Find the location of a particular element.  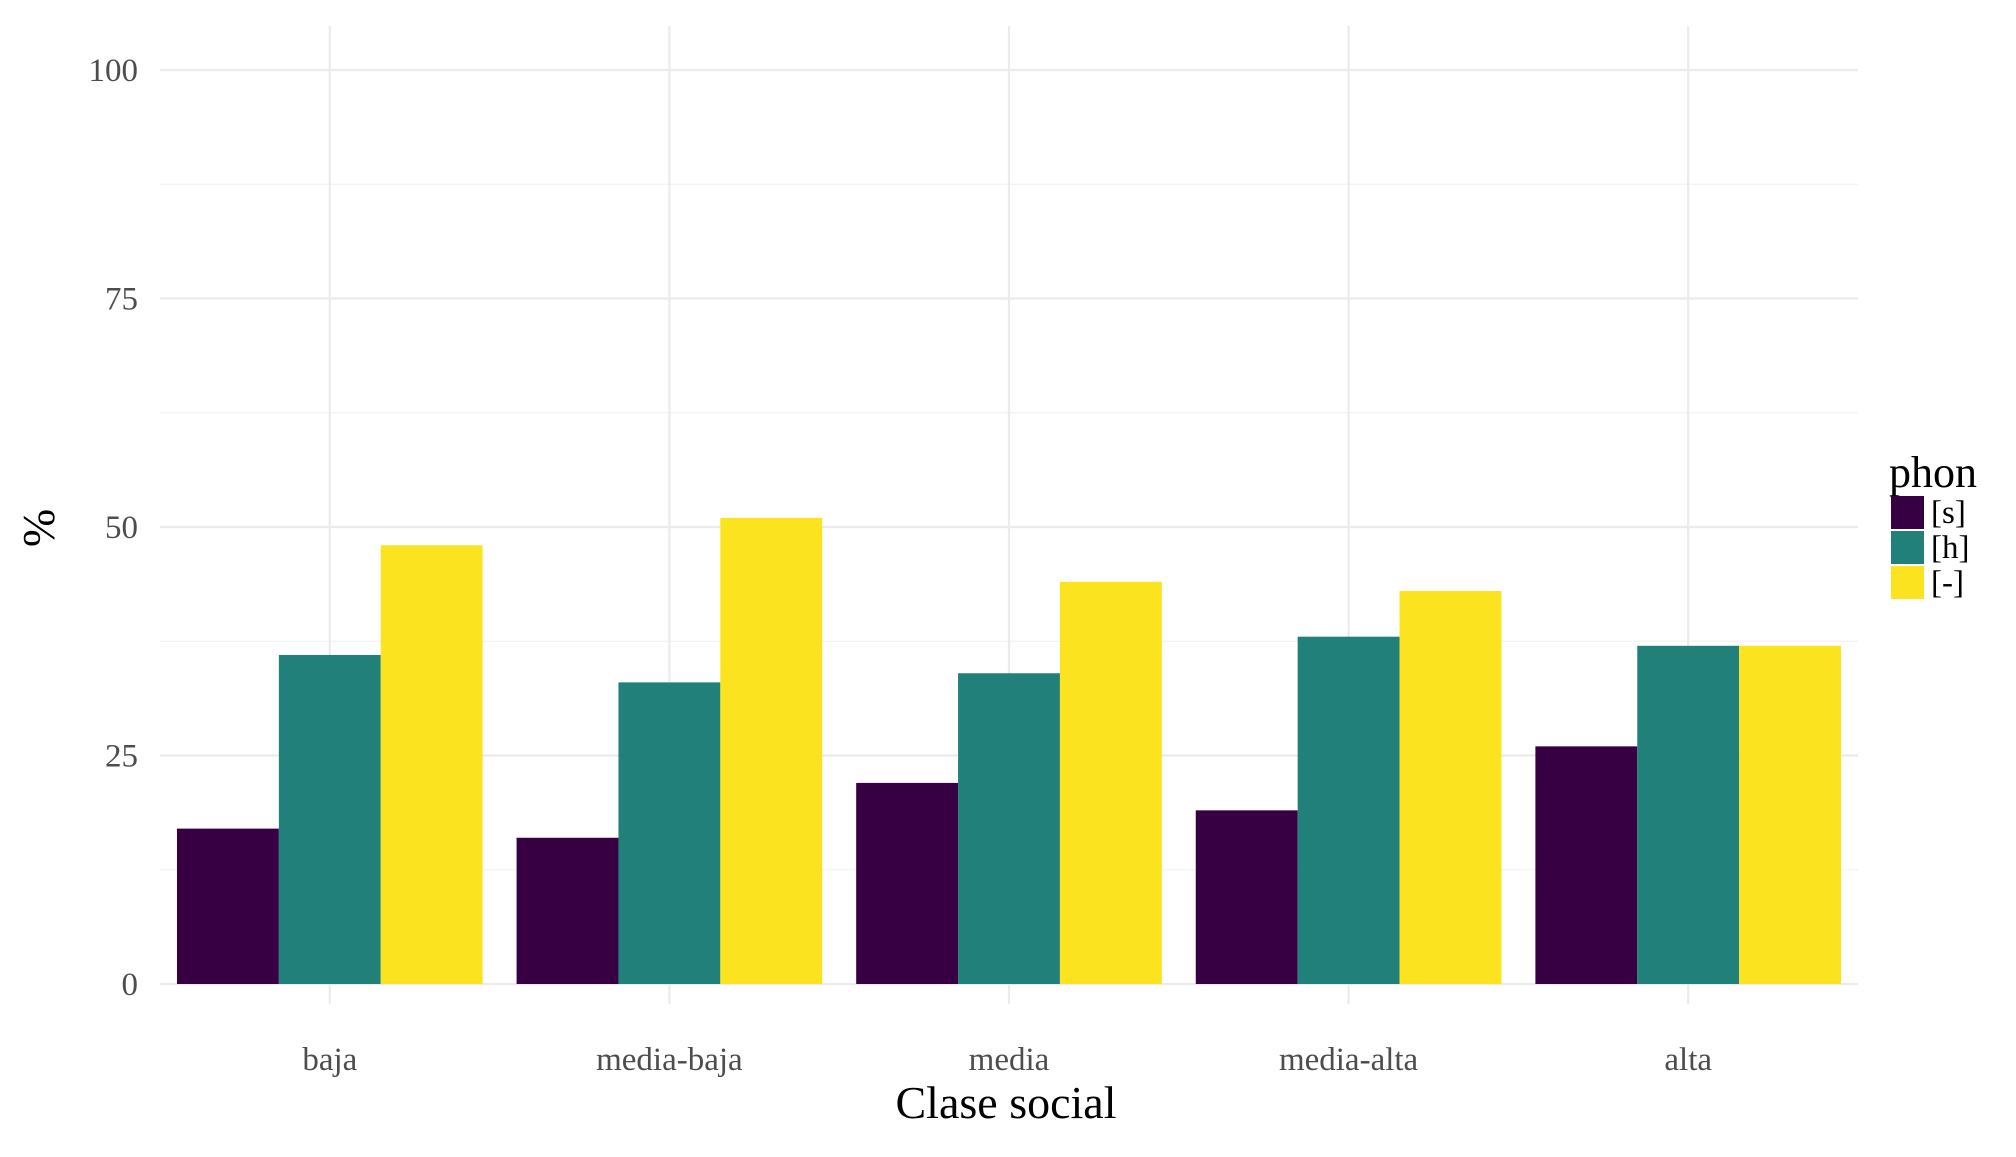

y-tick-label: 25 is located at coordinates (121, 757).